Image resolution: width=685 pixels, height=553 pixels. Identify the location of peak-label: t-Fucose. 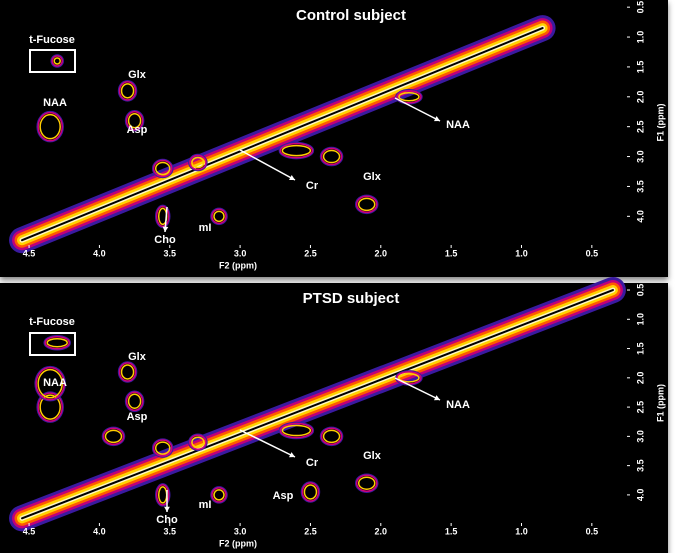
(52, 40).